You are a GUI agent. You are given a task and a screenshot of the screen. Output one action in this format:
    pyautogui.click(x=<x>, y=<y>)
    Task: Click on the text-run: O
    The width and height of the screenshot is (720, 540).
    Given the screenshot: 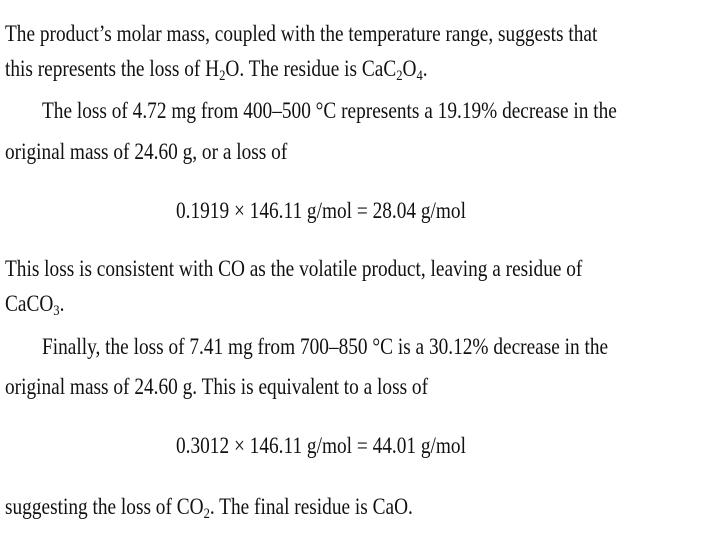 What is the action you would take?
    pyautogui.click(x=409, y=68)
    